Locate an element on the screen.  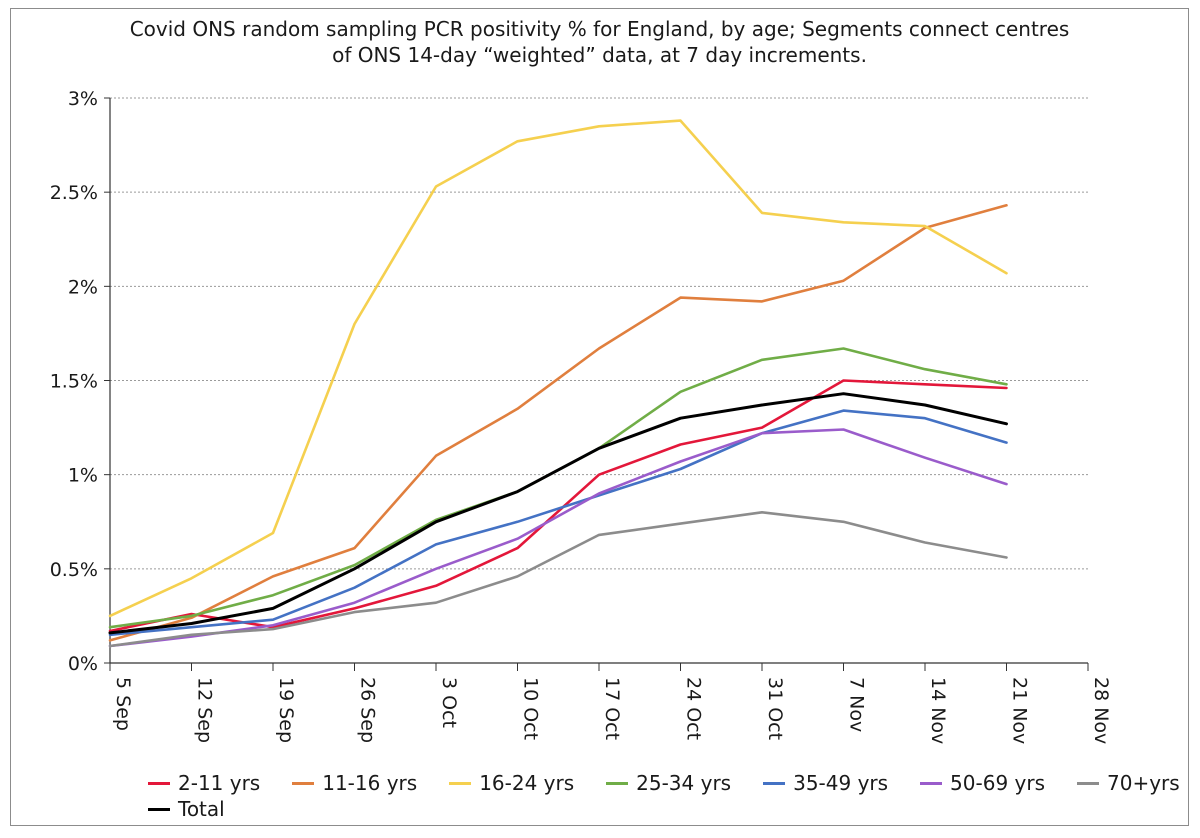
x-tick-label: 12 Sep is located at coordinates (205, 710).